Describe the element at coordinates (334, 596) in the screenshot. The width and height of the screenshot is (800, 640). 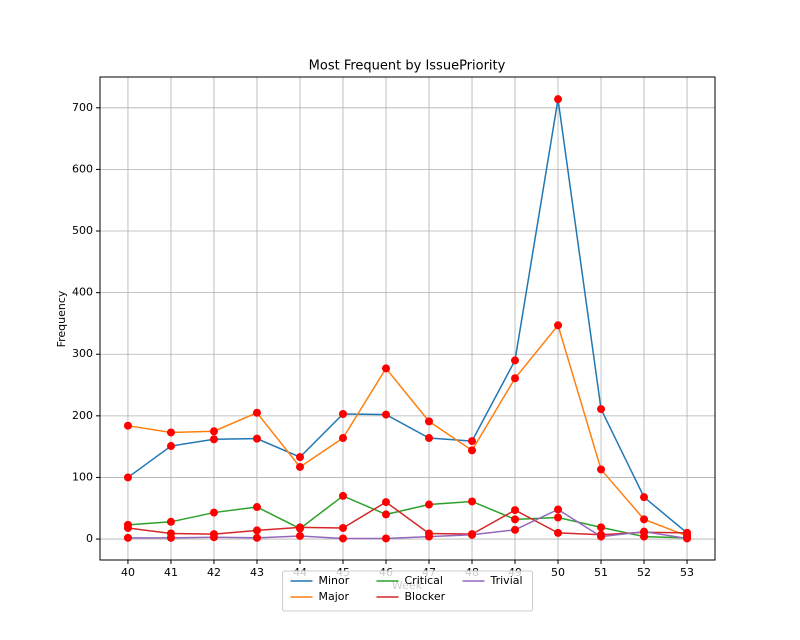
I see `legend-label: Major` at that location.